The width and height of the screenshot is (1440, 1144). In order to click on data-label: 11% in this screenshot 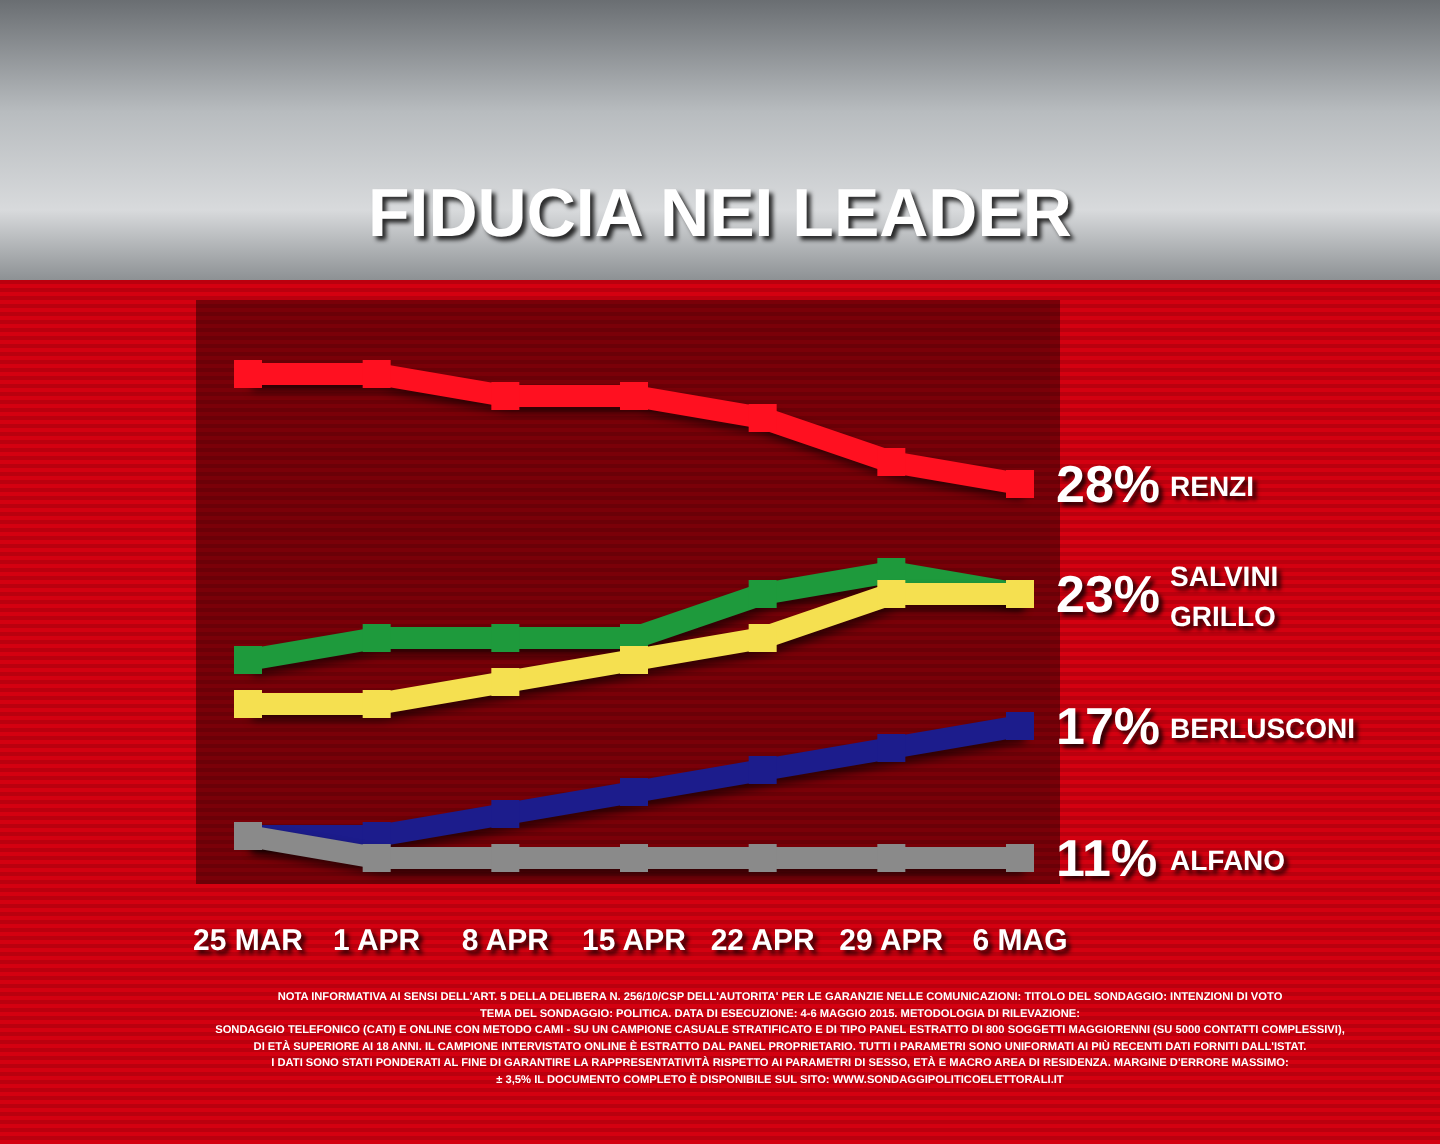, I will do `click(1107, 858)`.